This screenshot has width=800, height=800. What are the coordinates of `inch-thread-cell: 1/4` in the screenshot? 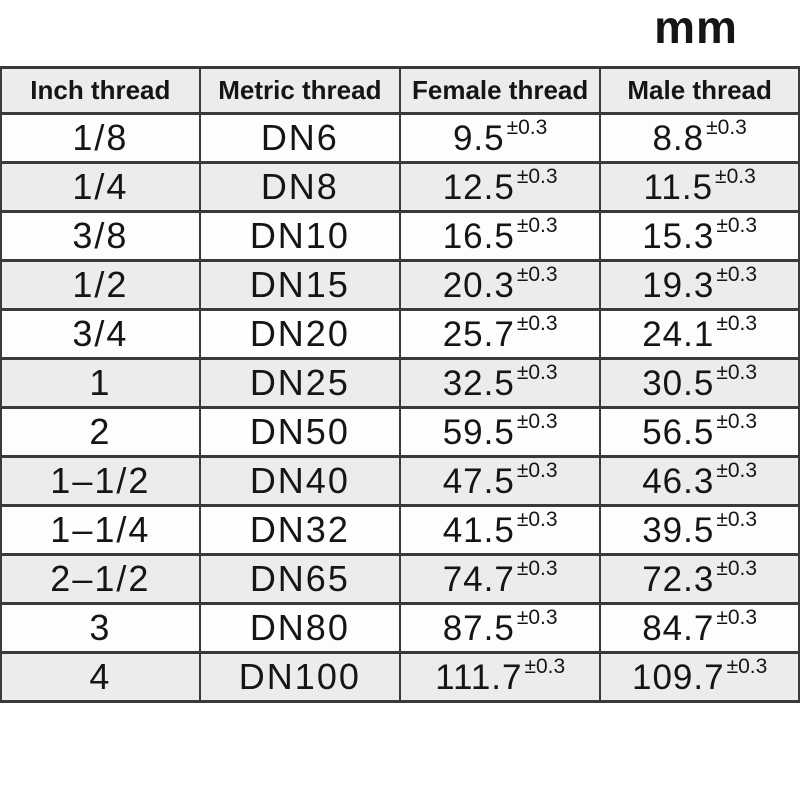 It's located at (100, 187).